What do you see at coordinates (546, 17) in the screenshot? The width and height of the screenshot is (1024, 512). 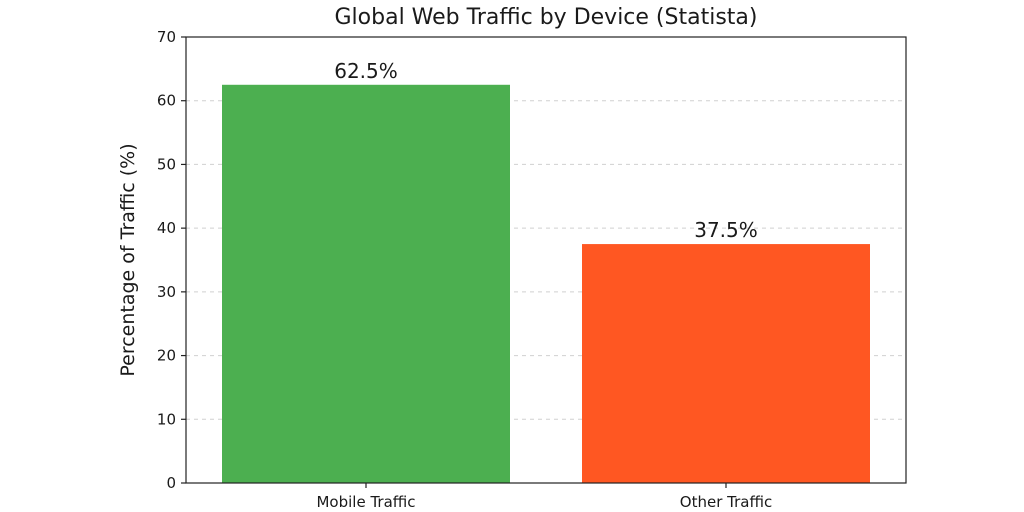 I see `chart-title: Global Web Traffic by Device (Statista)` at bounding box center [546, 17].